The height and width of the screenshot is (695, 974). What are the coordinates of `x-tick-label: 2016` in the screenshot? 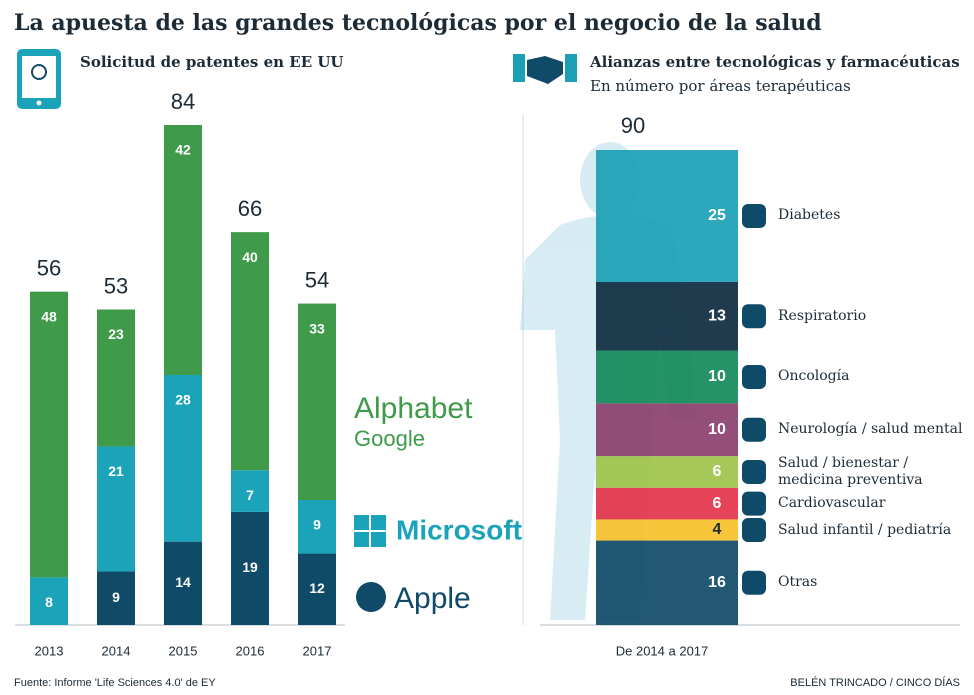 It's located at (250, 650).